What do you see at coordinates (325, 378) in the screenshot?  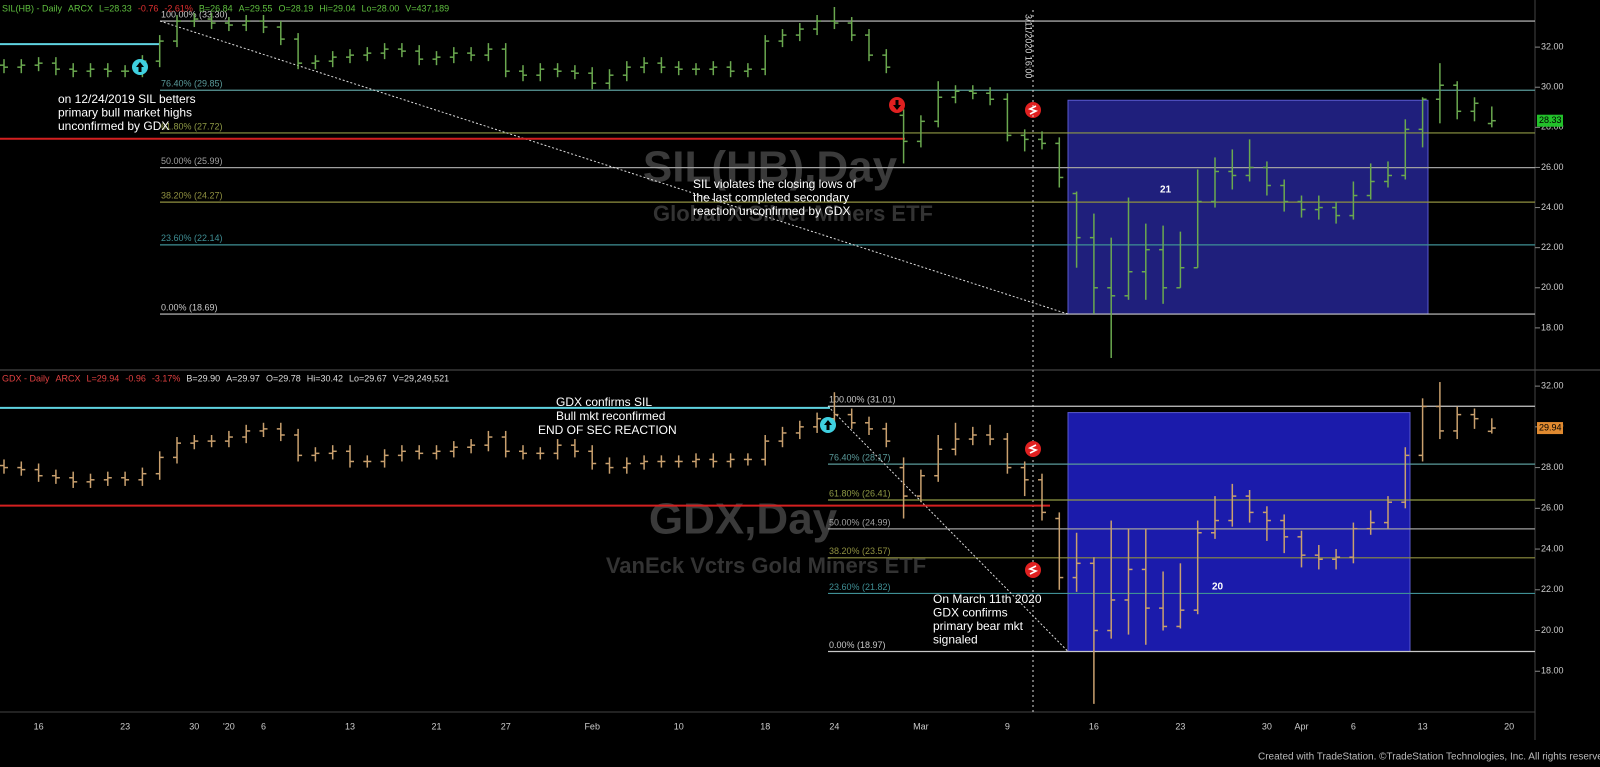 I see `header-item: Hi=30.42` at bounding box center [325, 378].